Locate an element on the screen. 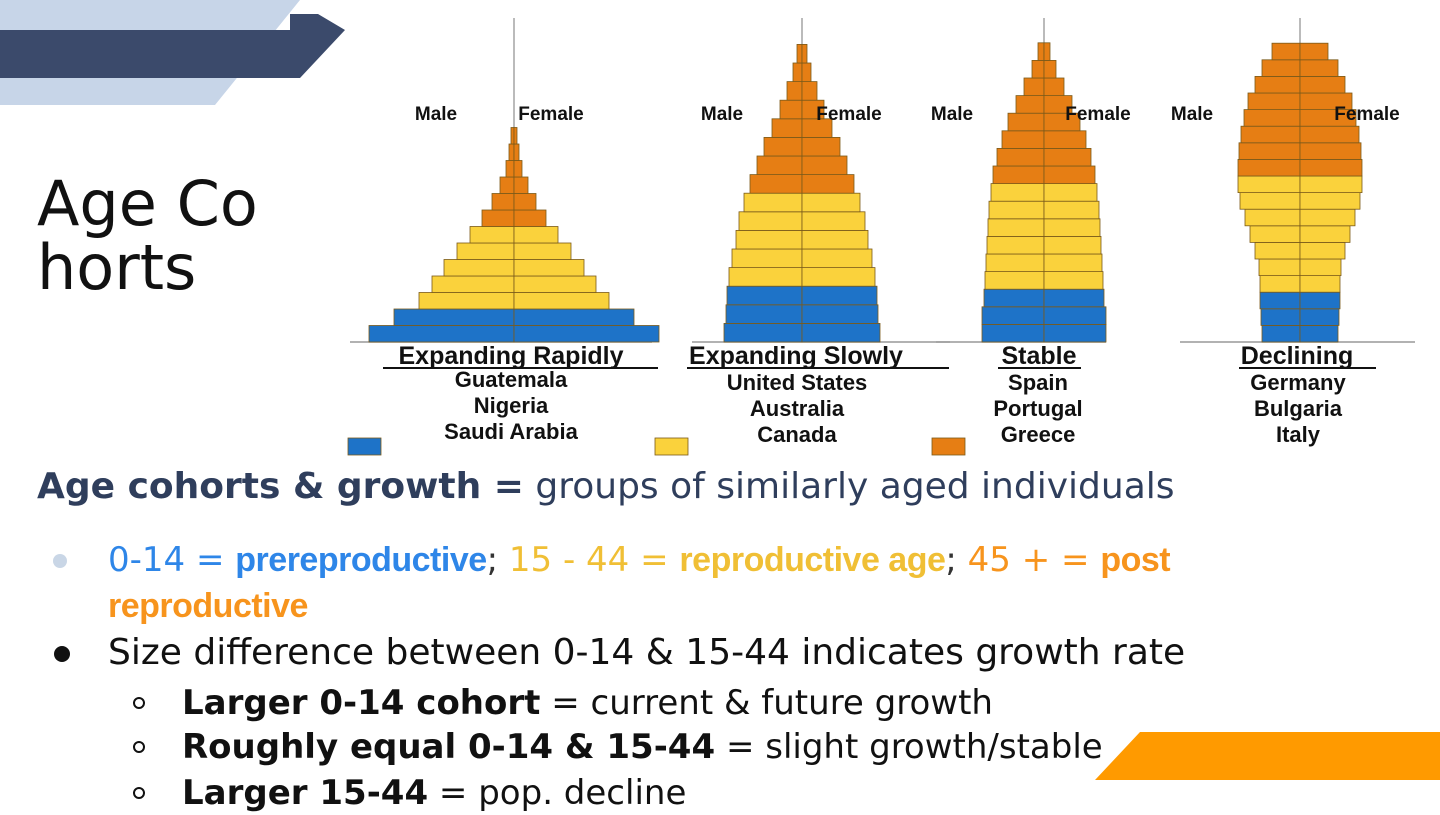  sub-bullet-ring-icon is located at coordinates (139, 793).